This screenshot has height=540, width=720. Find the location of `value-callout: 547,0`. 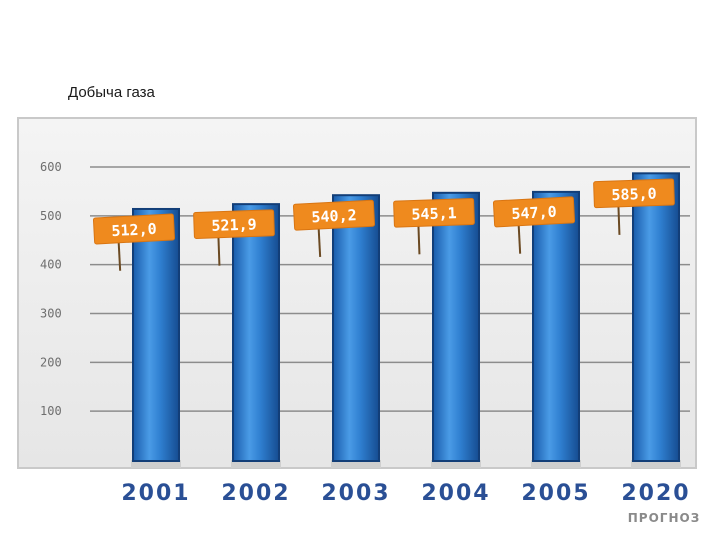

value-callout: 547,0 is located at coordinates (534, 225).